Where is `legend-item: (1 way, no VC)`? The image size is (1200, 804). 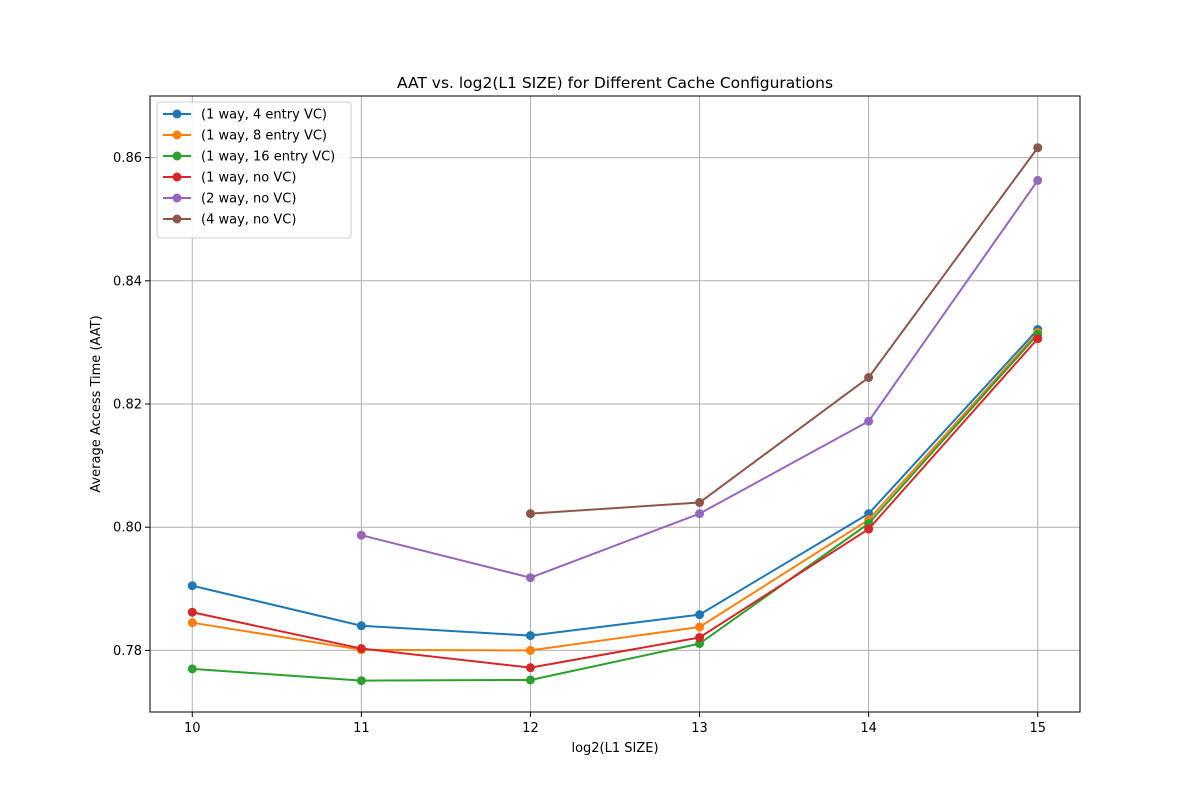 legend-item: (1 way, no VC) is located at coordinates (229, 178).